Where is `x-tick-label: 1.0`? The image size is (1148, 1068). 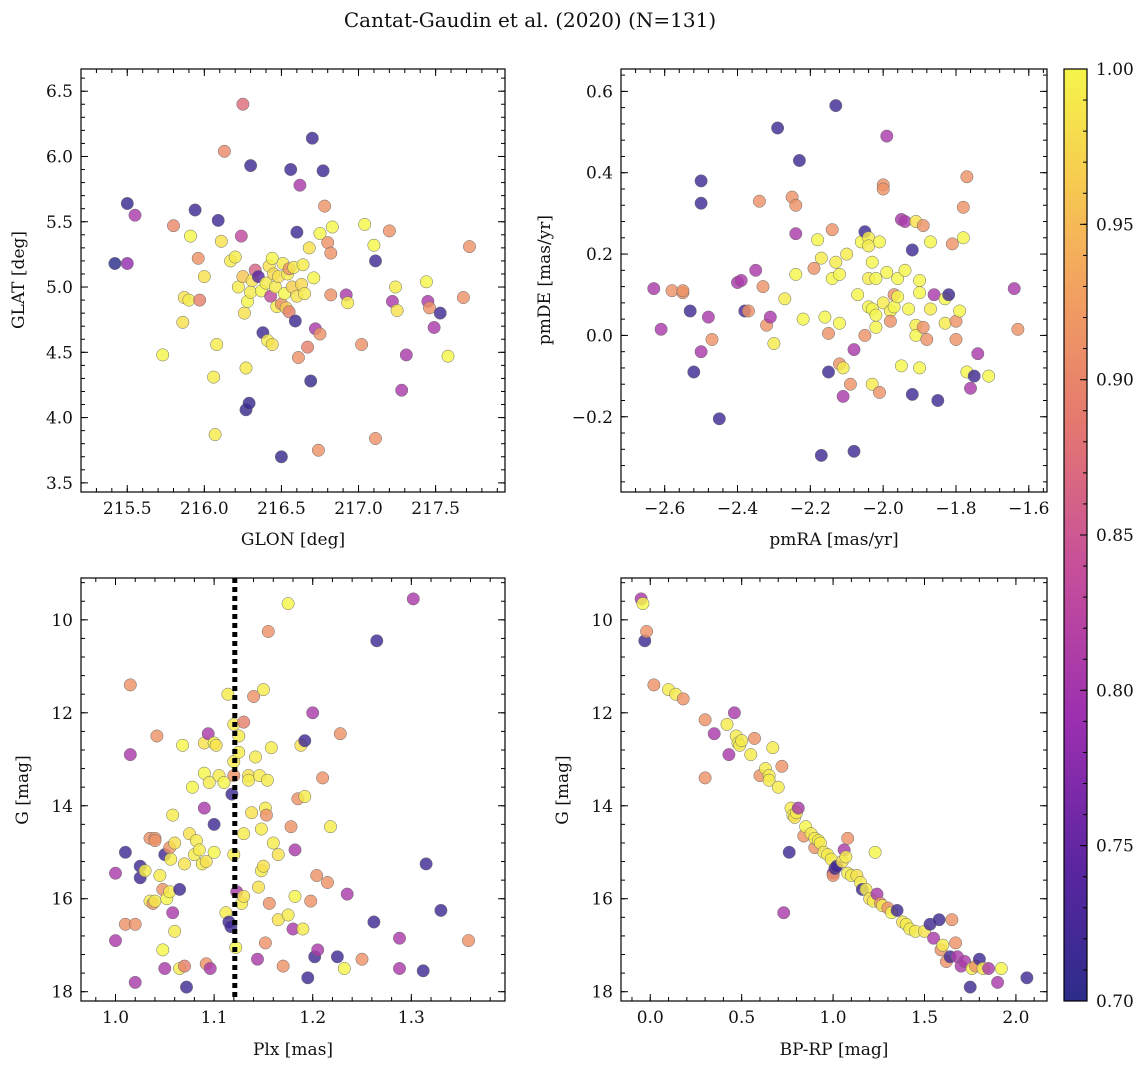
x-tick-label: 1.0 is located at coordinates (833, 1018).